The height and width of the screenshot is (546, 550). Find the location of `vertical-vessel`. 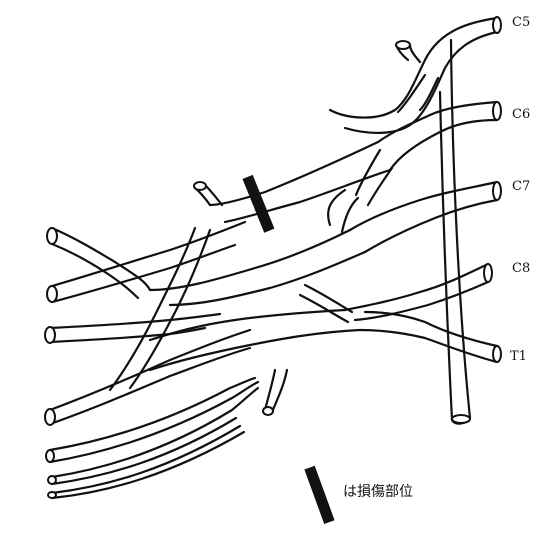

vertical-vessel is located at coordinates (455, 231).